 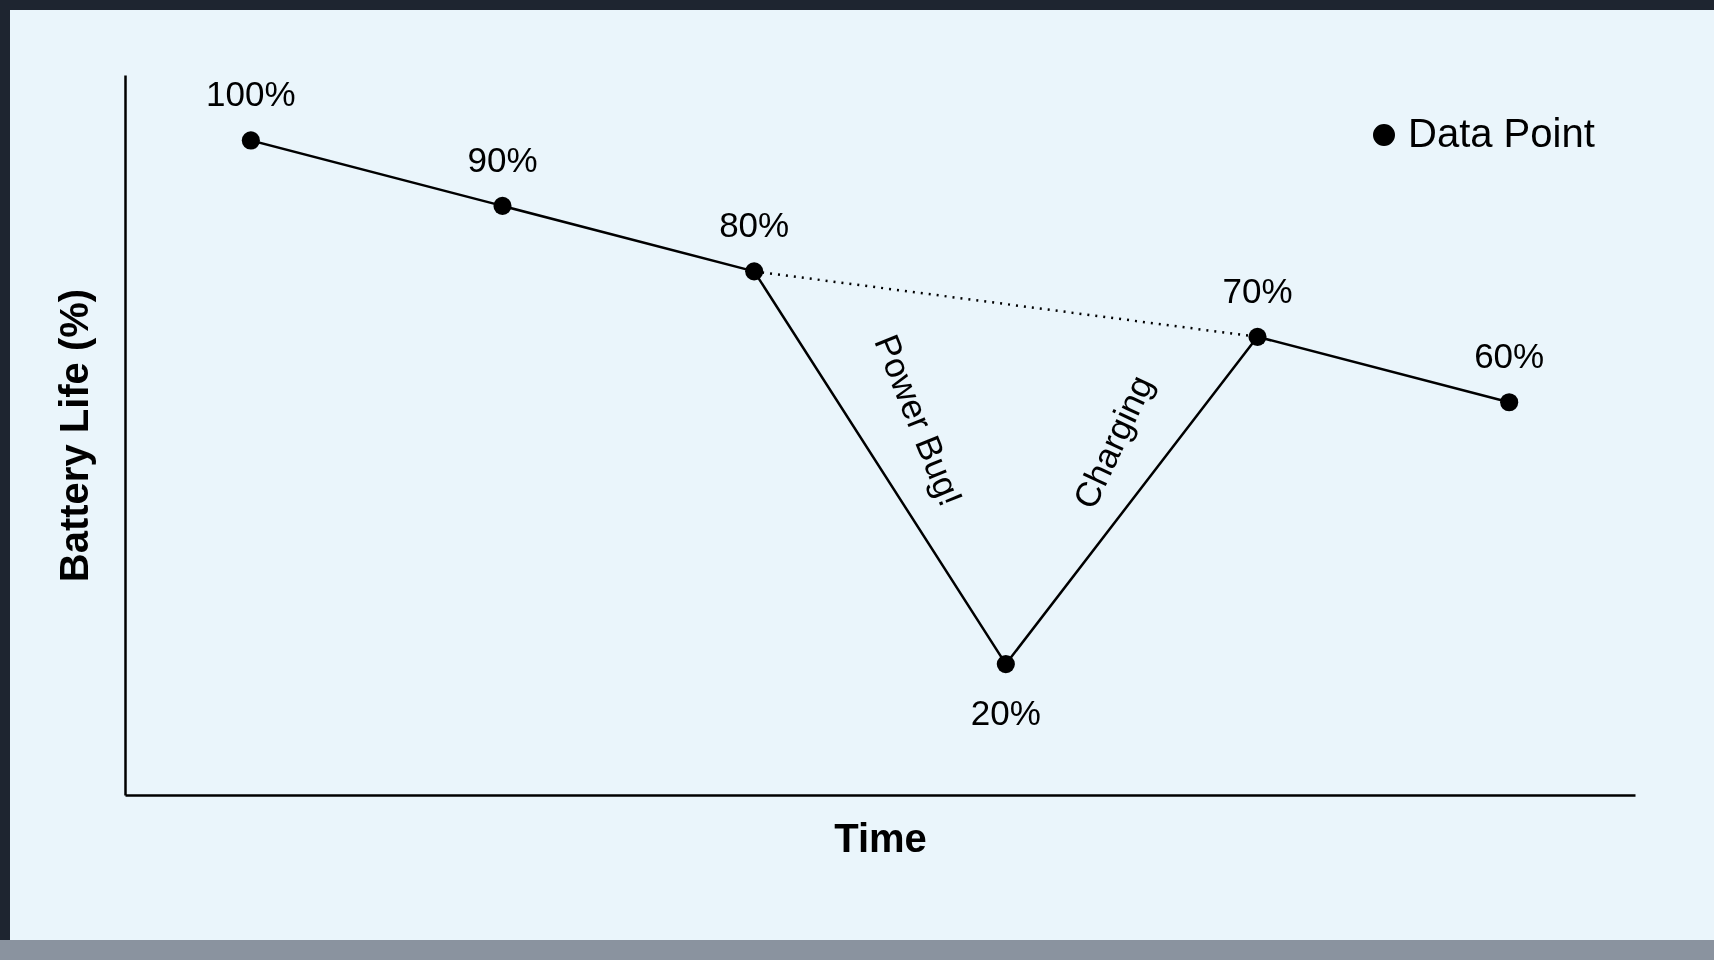 I want to click on legend-label: Data Point, so click(x=1501, y=133).